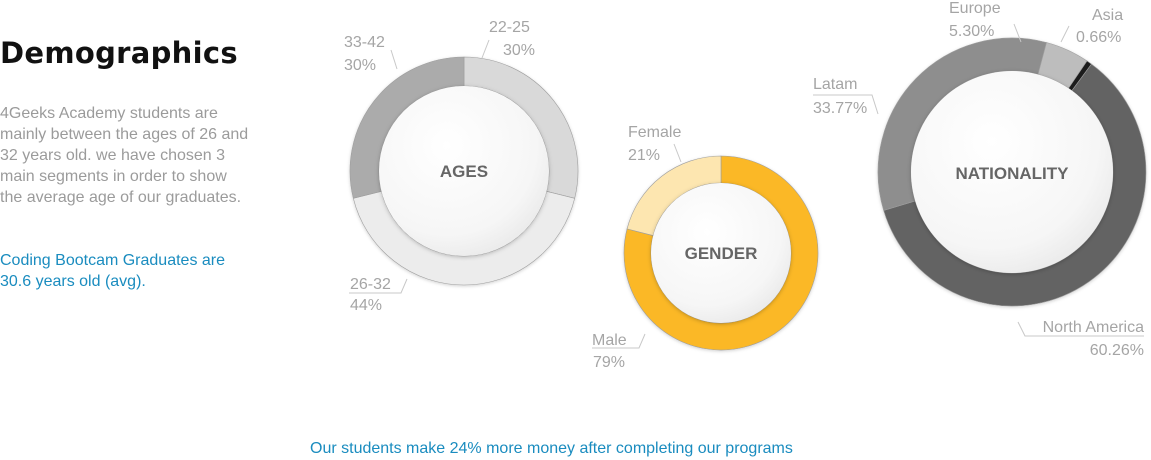  What do you see at coordinates (1107, 15) in the screenshot?
I see `nationality-asia-label: Asia` at bounding box center [1107, 15].